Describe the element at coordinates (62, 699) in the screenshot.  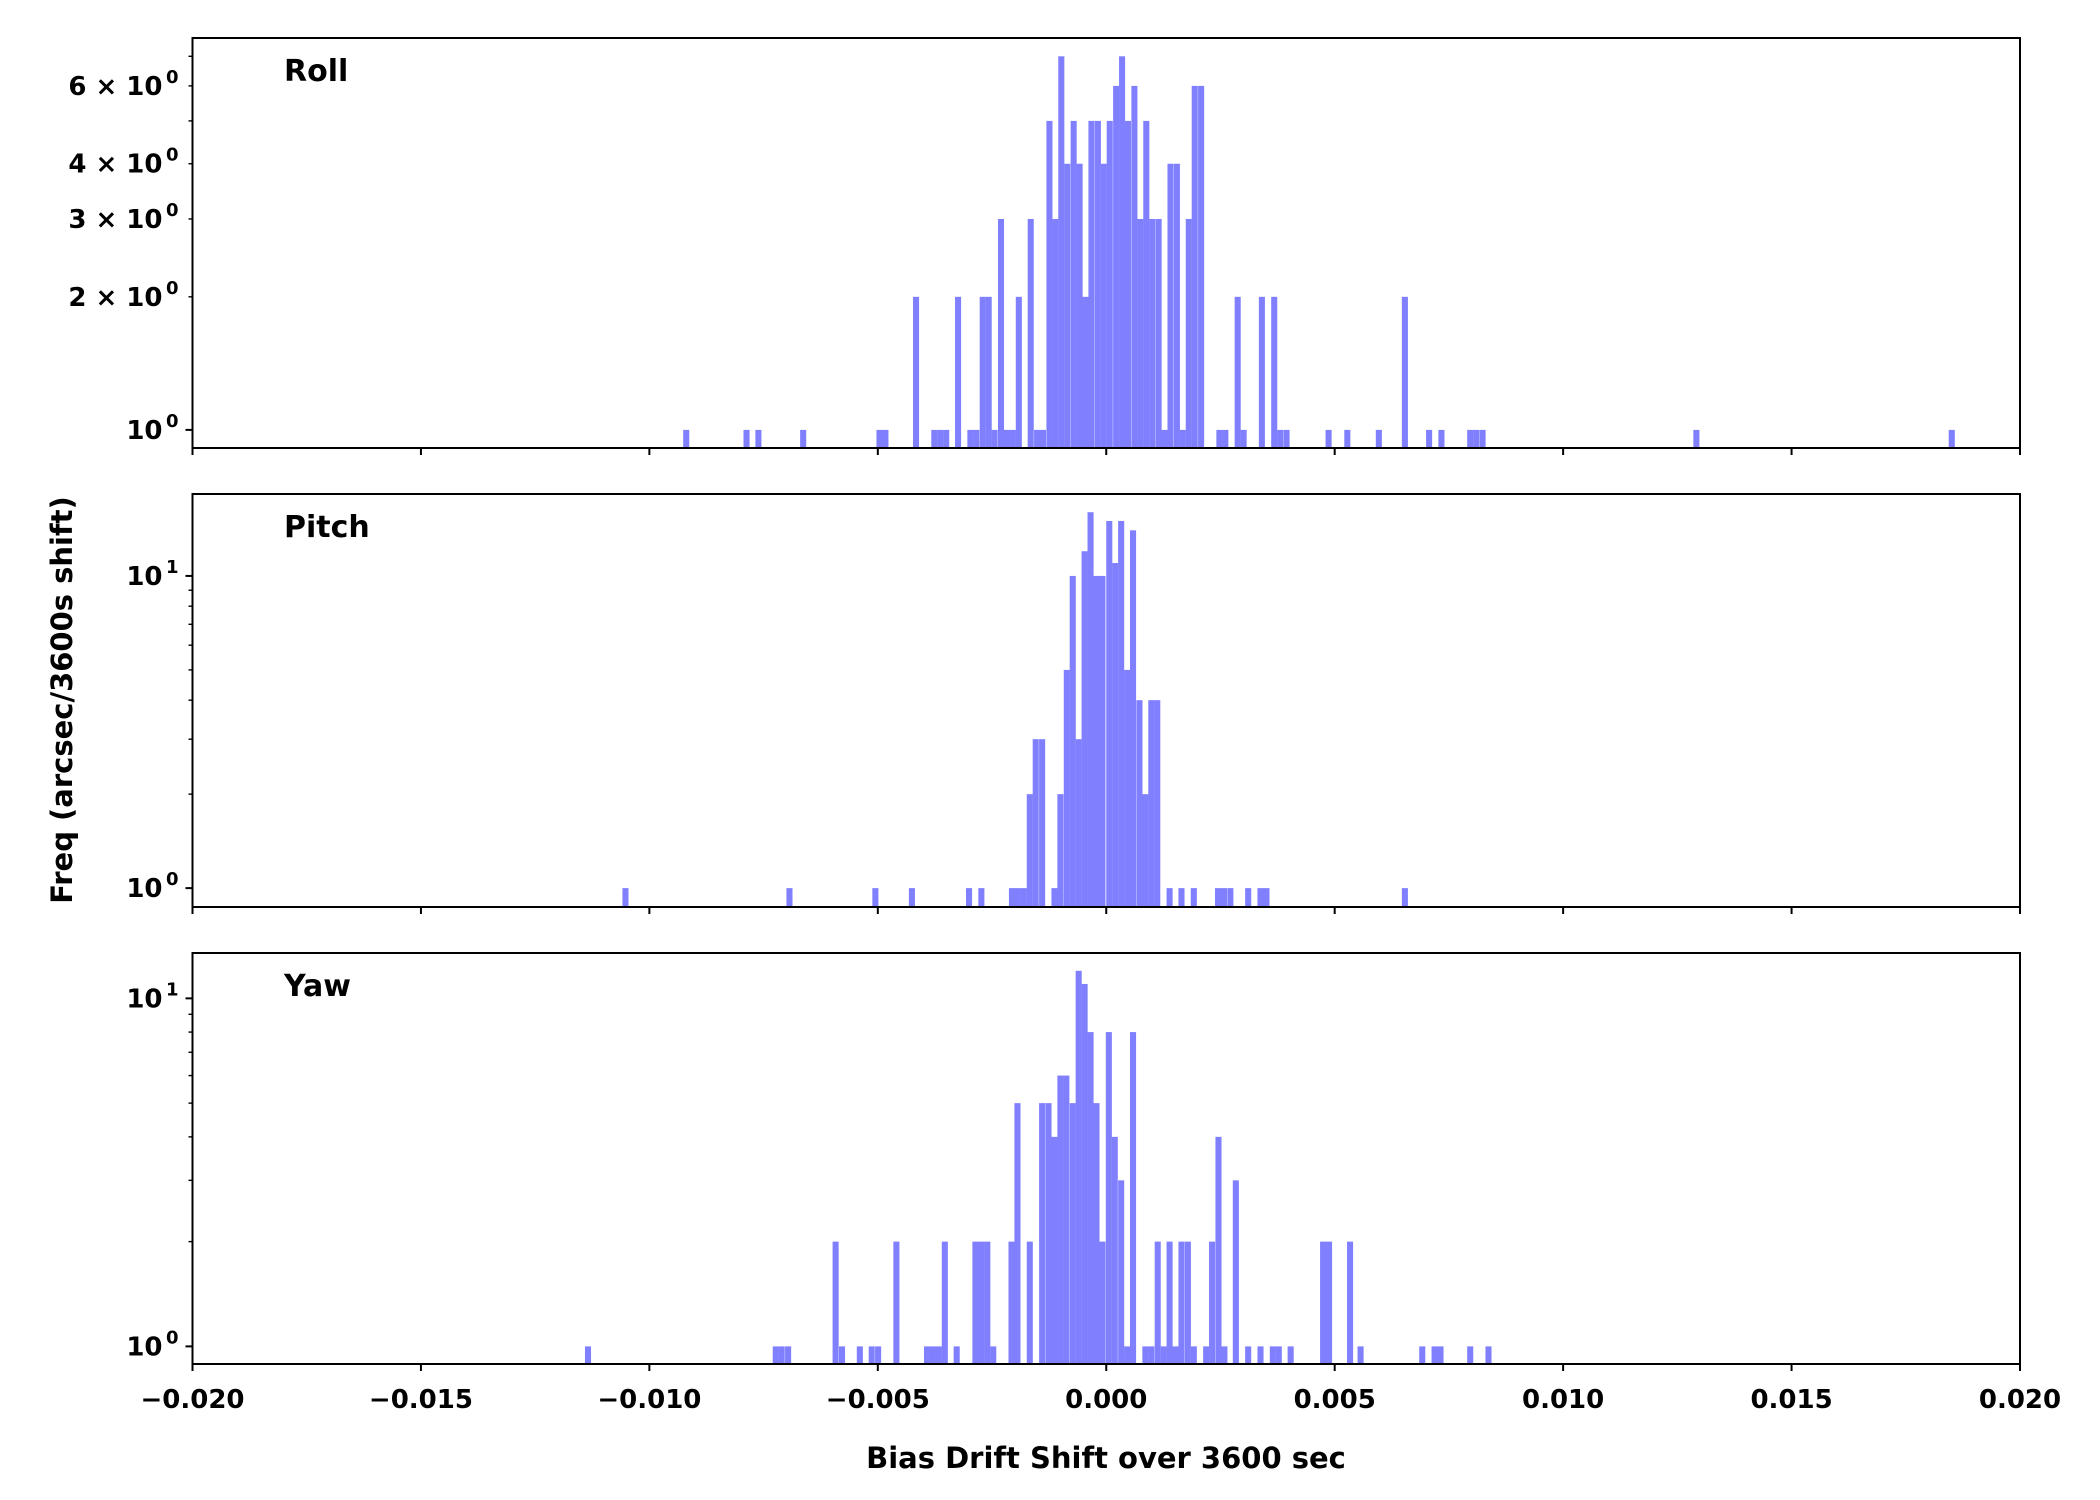
I see `y-axis-label: Freq (arcsec/3600s shift)` at that location.